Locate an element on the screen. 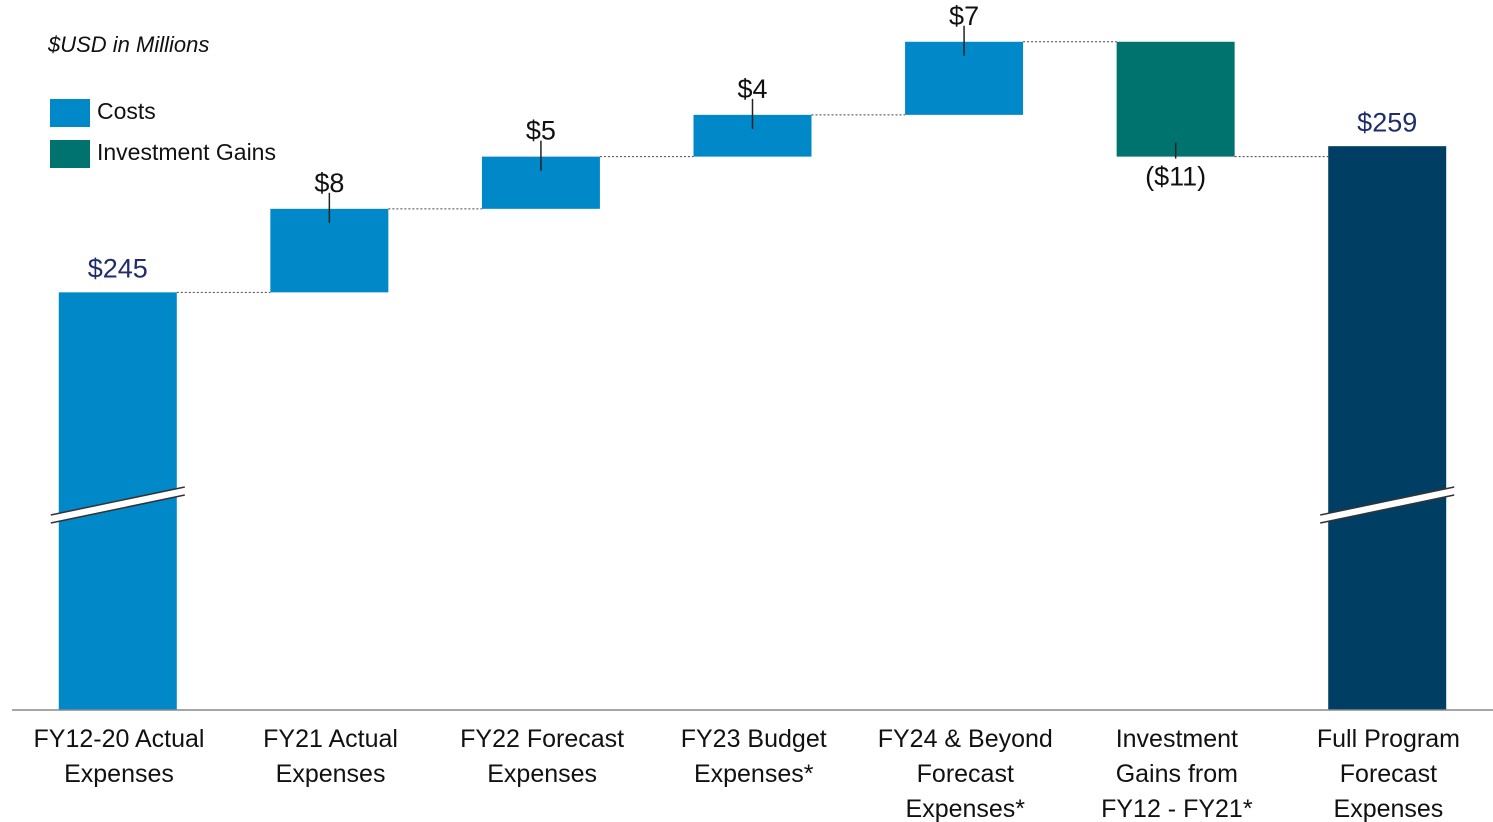 The image size is (1493, 822). legend-label: Costs is located at coordinates (126, 111).